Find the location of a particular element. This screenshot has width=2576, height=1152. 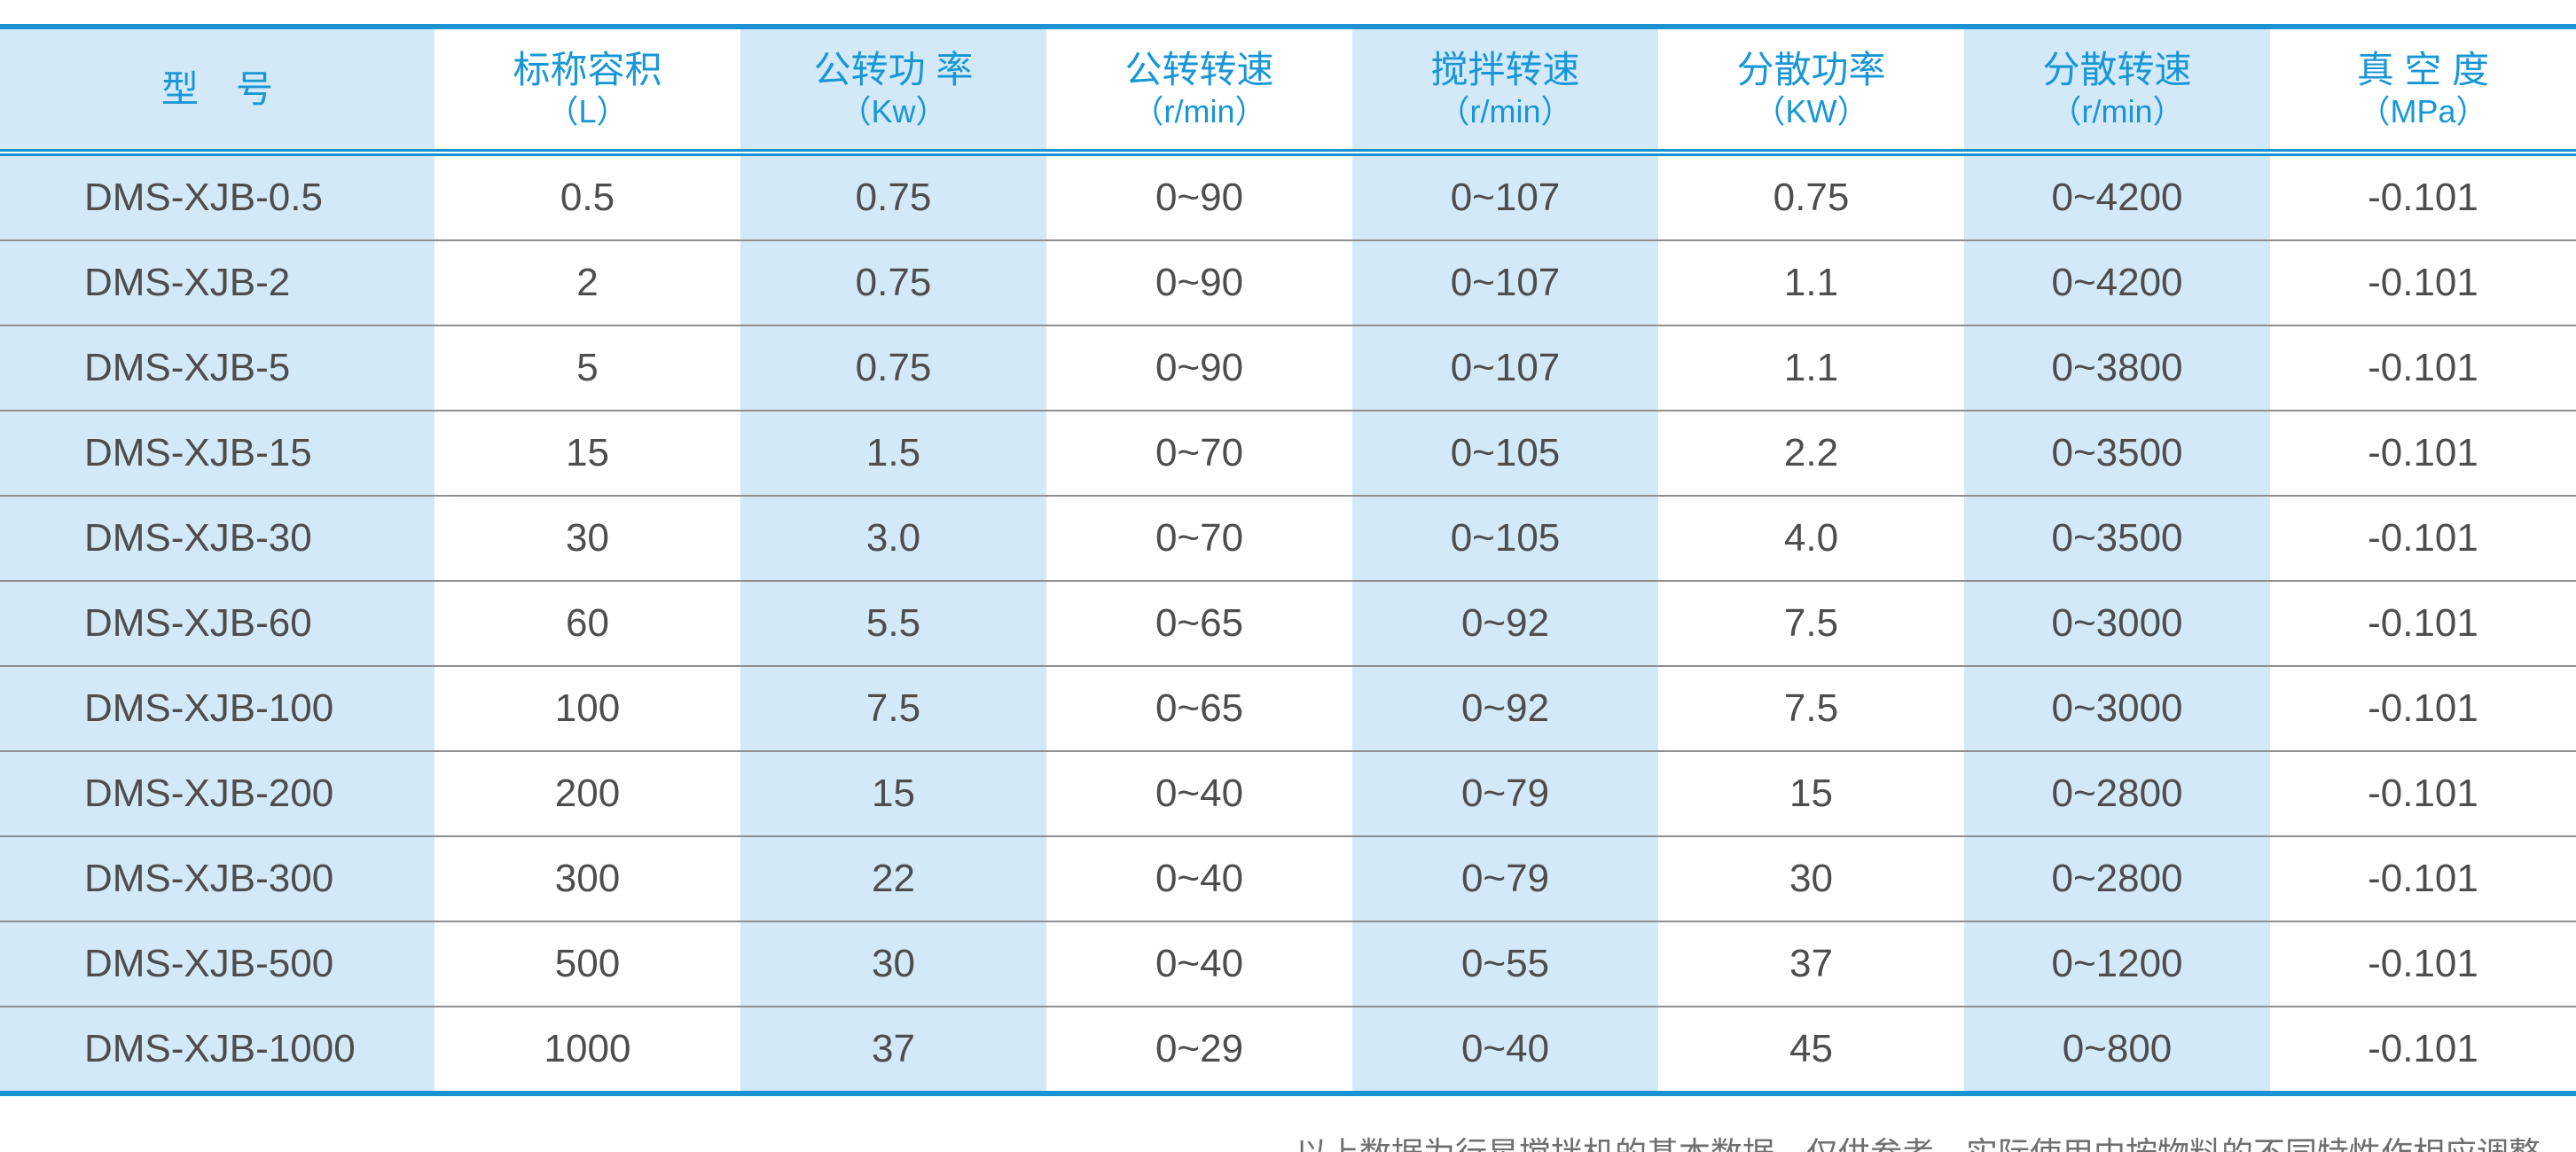

column-header-5: 分散功率 （KW） is located at coordinates (1811, 89).